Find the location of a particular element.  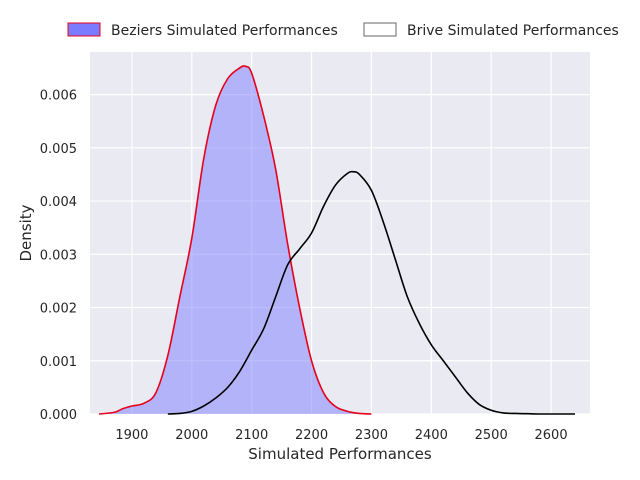

x-tick-label: 2300 is located at coordinates (371, 435).